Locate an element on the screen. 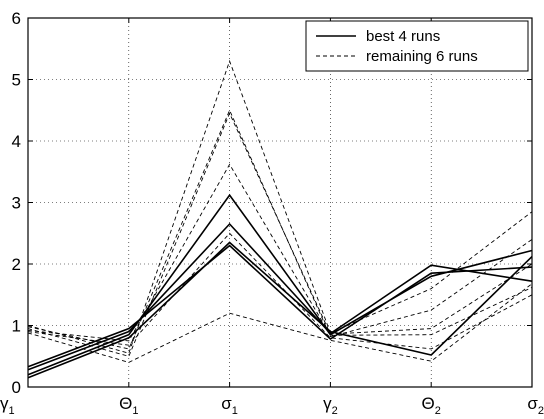  y-tick-label: 2 is located at coordinates (16, 264).